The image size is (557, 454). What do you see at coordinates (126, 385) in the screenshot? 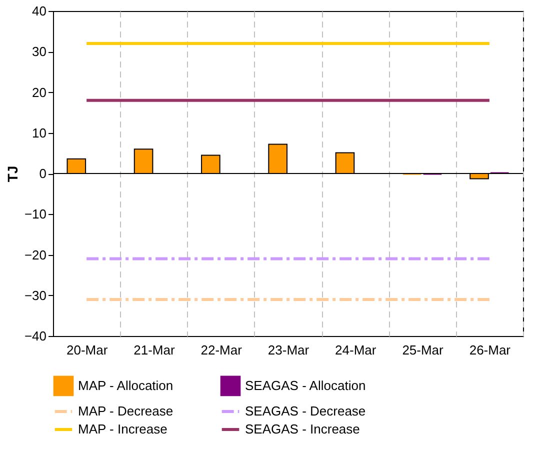
I see `legend-label: MAP - Allocation` at bounding box center [126, 385].